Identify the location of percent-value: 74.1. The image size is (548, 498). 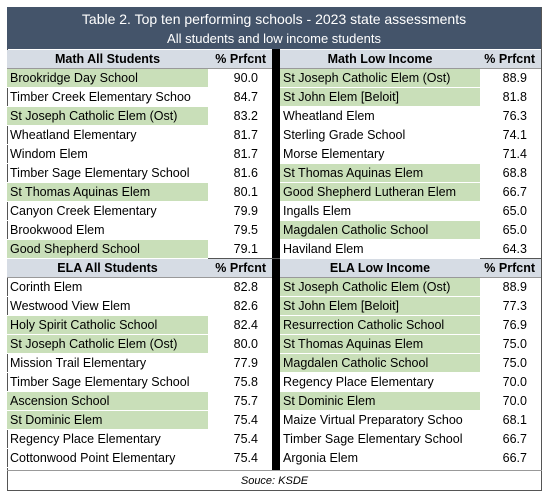
(514, 135).